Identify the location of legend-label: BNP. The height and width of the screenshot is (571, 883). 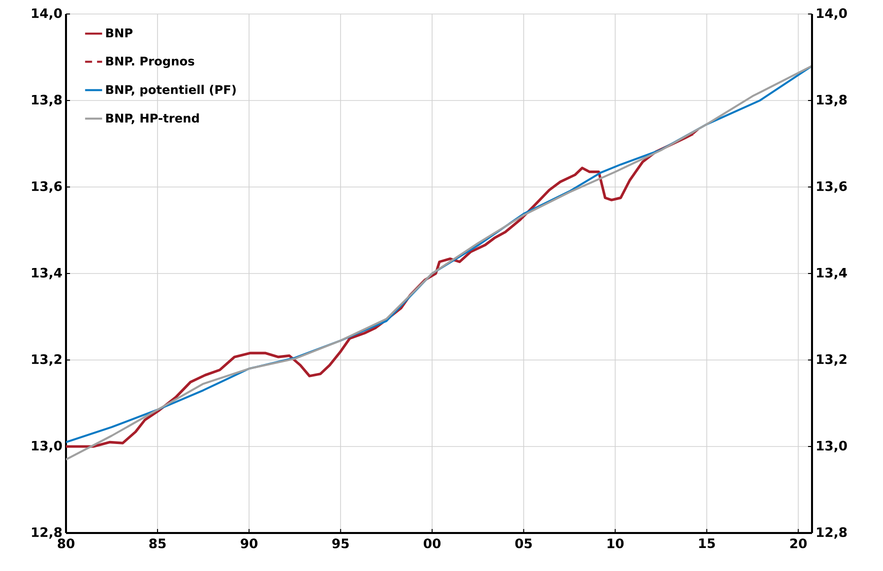
(119, 33).